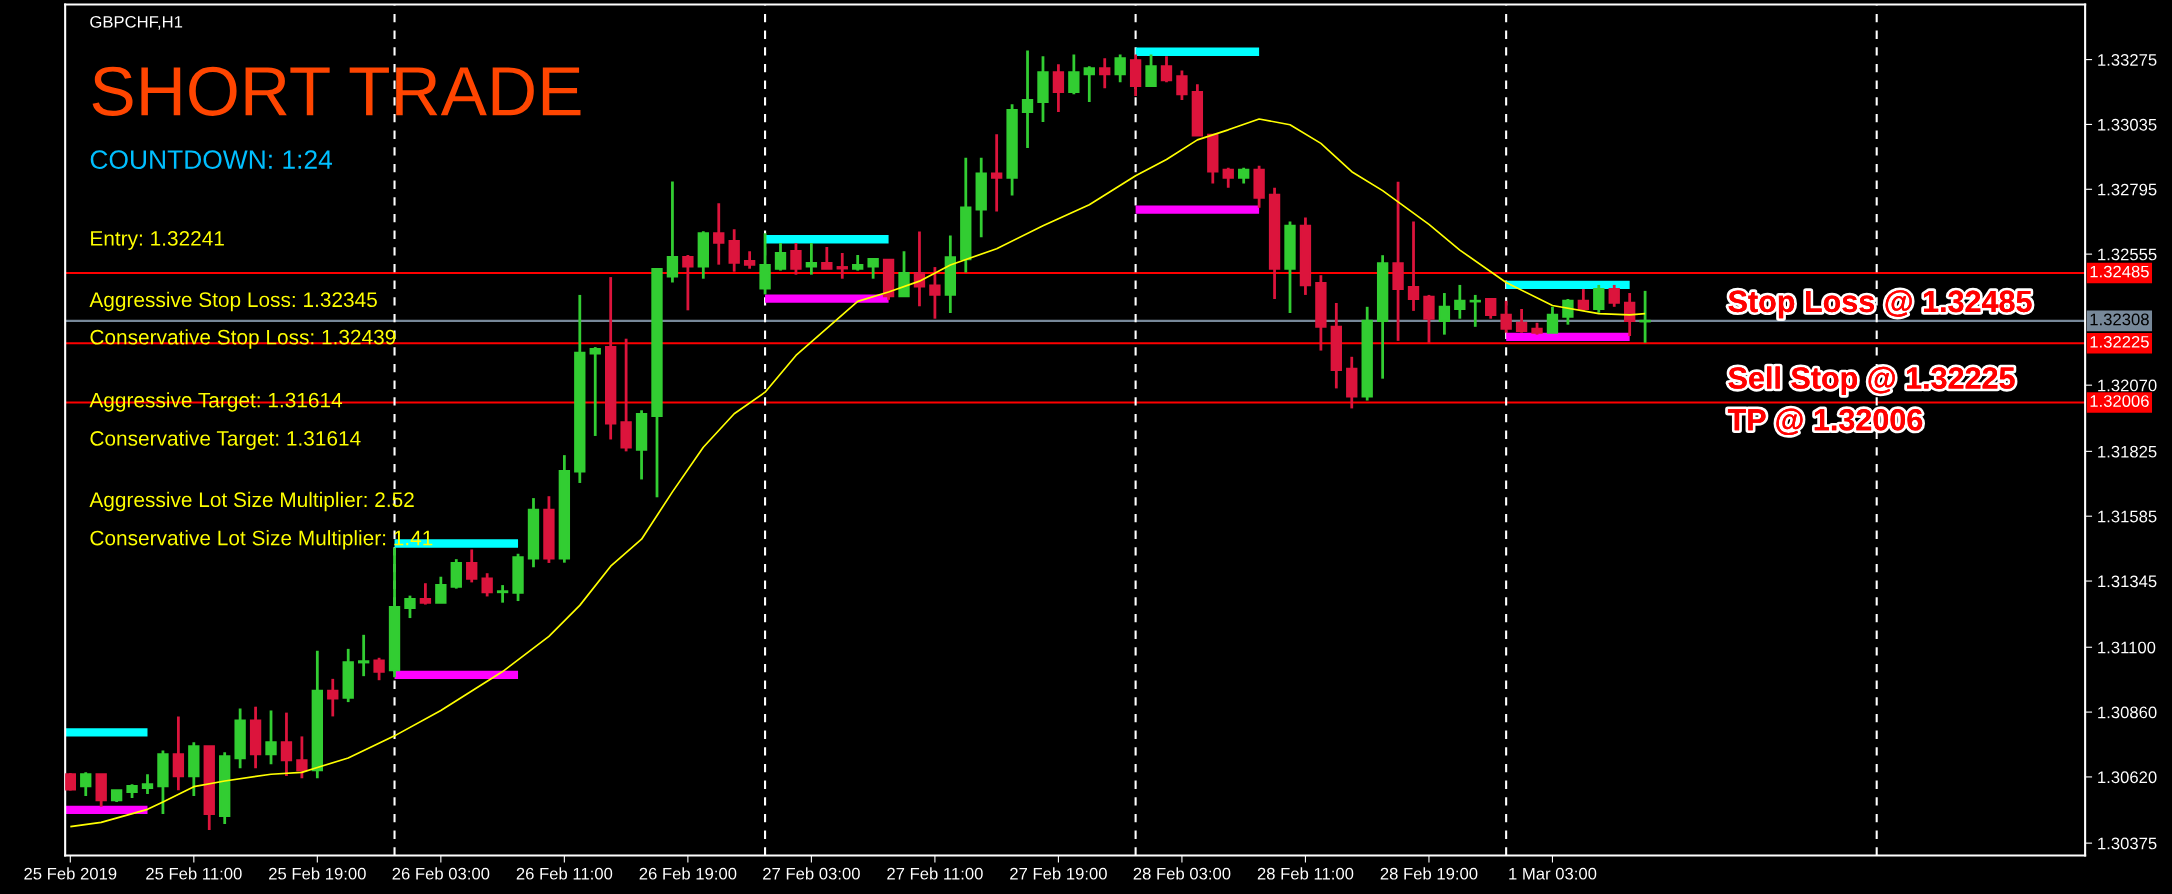 The height and width of the screenshot is (894, 2172). Describe the element at coordinates (136, 22) in the screenshot. I see `text: GBPCHF,H1` at that location.